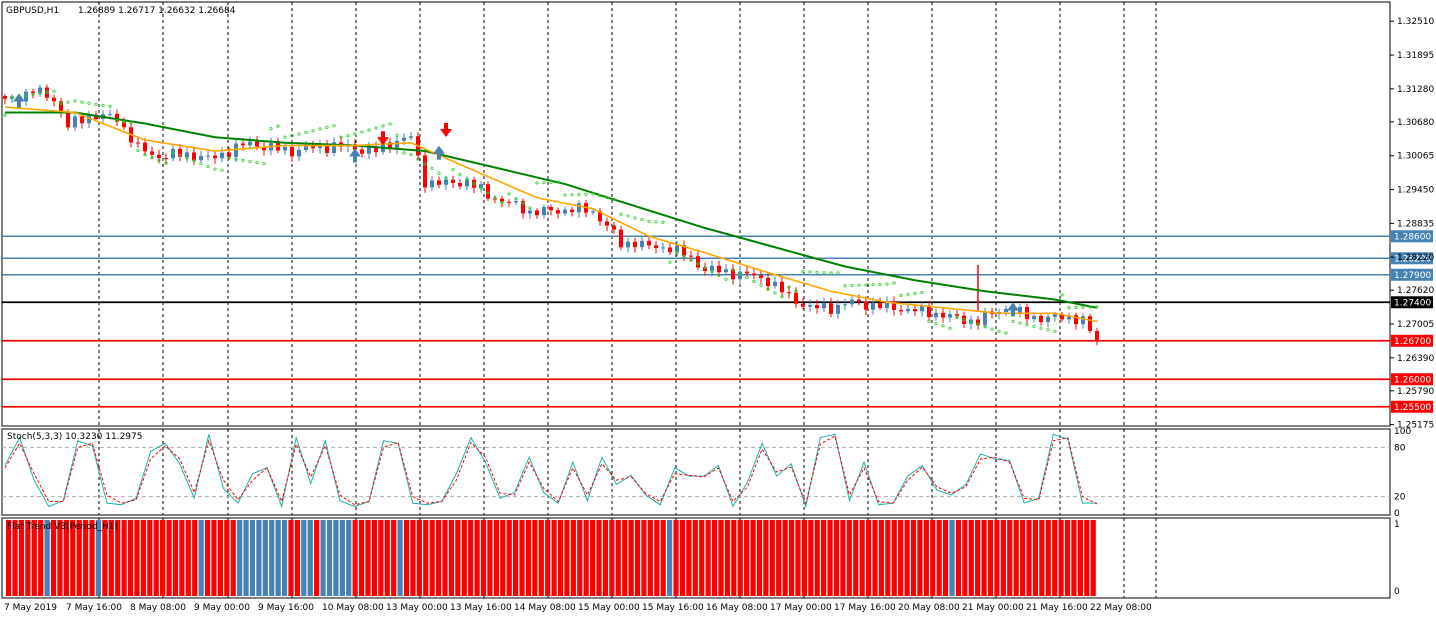  Describe the element at coordinates (1397, 525) in the screenshot. I see `trend-tick-label: 1` at that location.